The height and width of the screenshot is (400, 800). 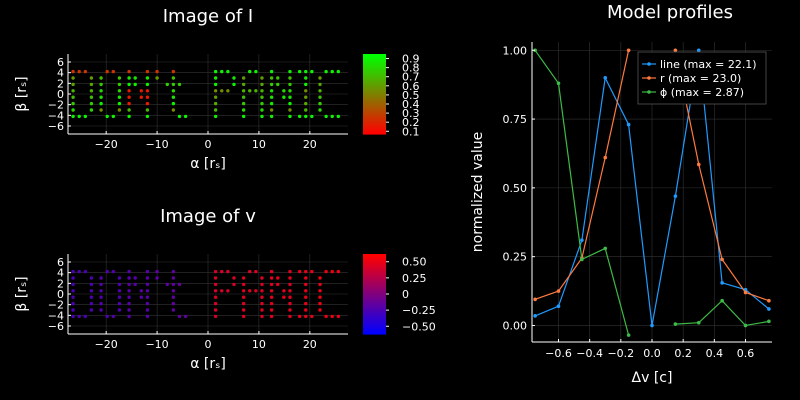 What do you see at coordinates (60, 94) in the screenshot?
I see `heatmap-y-tick-label: 0` at bounding box center [60, 94].